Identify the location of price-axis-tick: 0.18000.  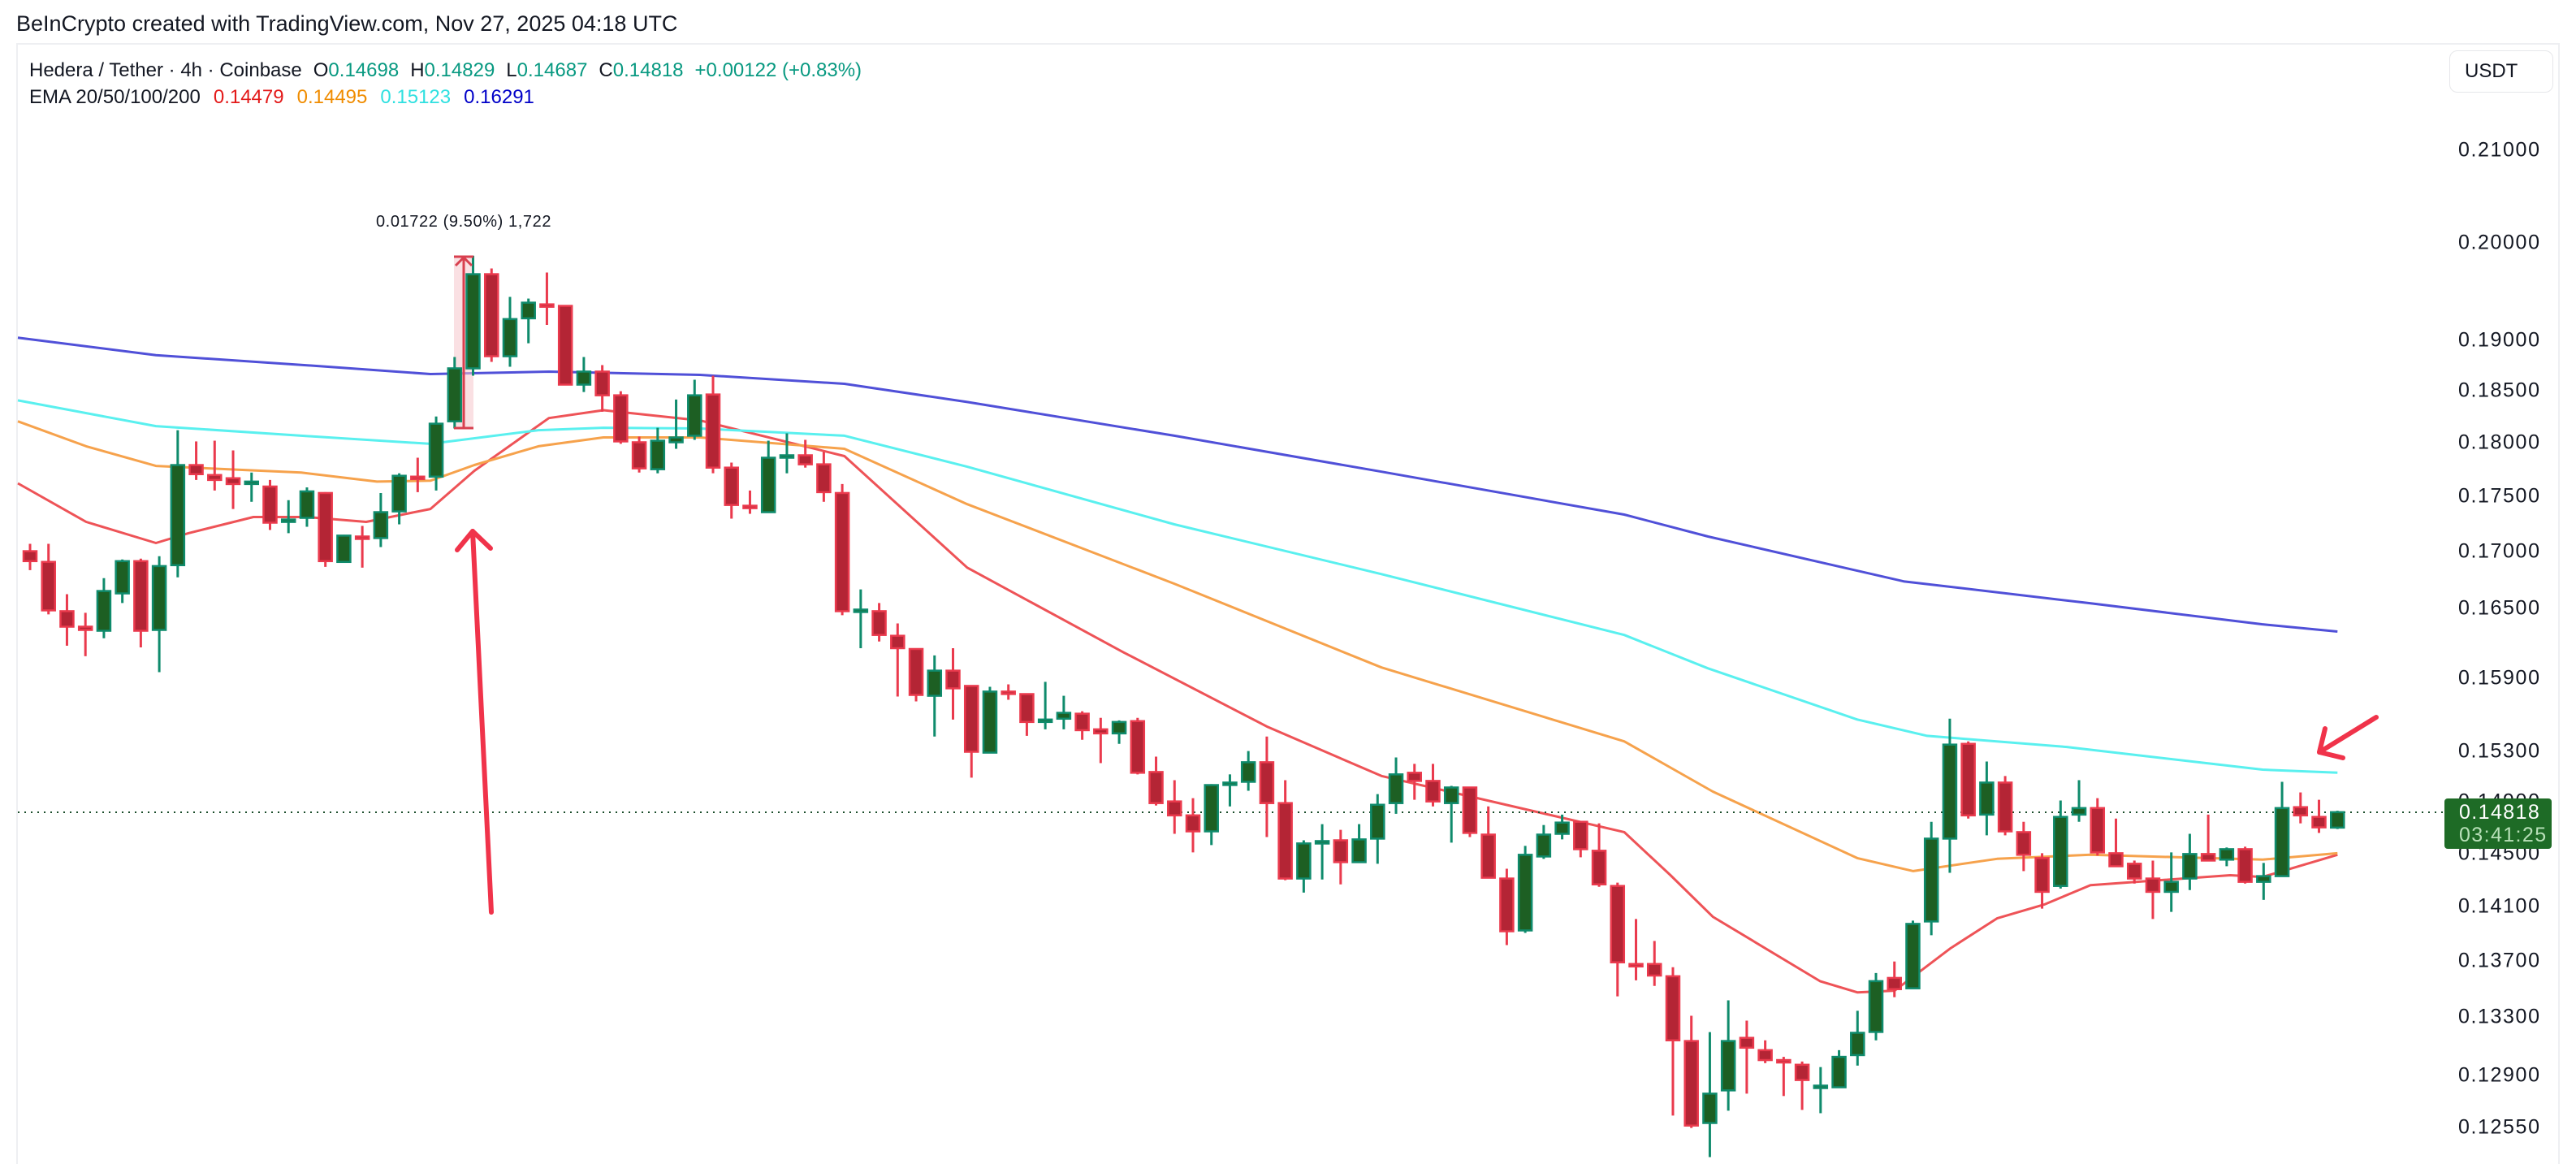
(2499, 443).